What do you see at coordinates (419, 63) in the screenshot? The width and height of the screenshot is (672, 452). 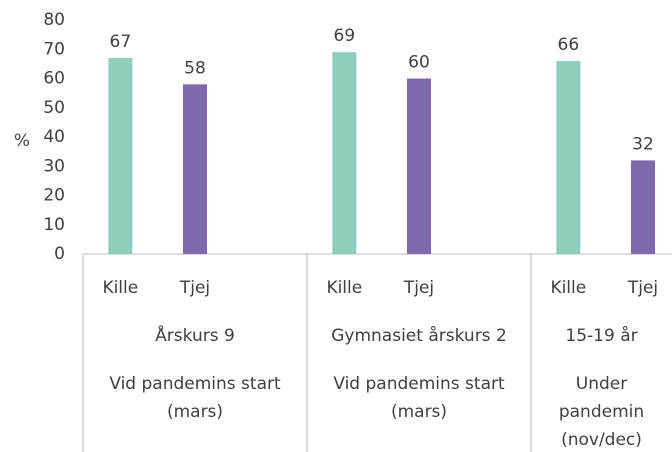 I see `value-label: 60` at bounding box center [419, 63].